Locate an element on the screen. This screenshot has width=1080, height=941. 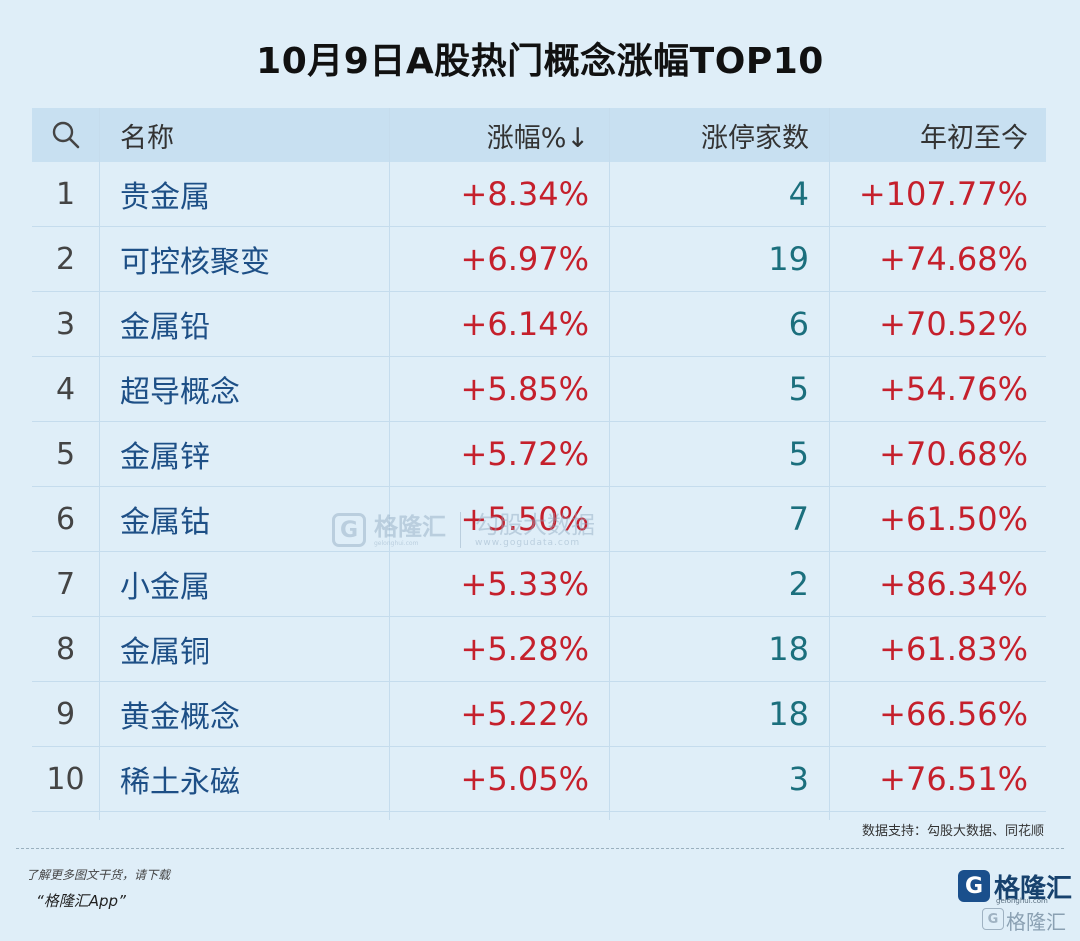
brand-logo-url: gelonghui.com is located at coordinates (1022, 901).